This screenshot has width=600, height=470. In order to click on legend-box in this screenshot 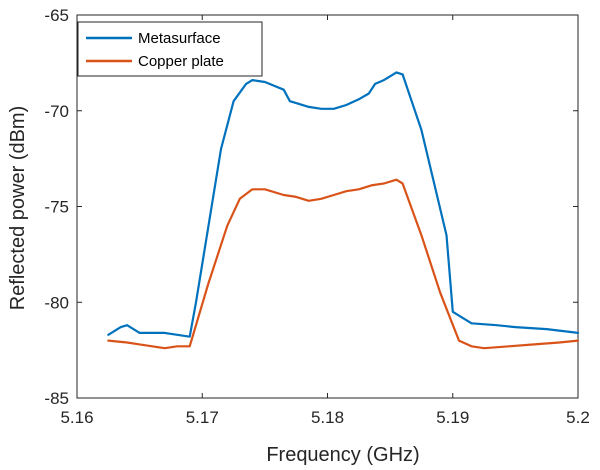, I will do `click(170, 49)`.